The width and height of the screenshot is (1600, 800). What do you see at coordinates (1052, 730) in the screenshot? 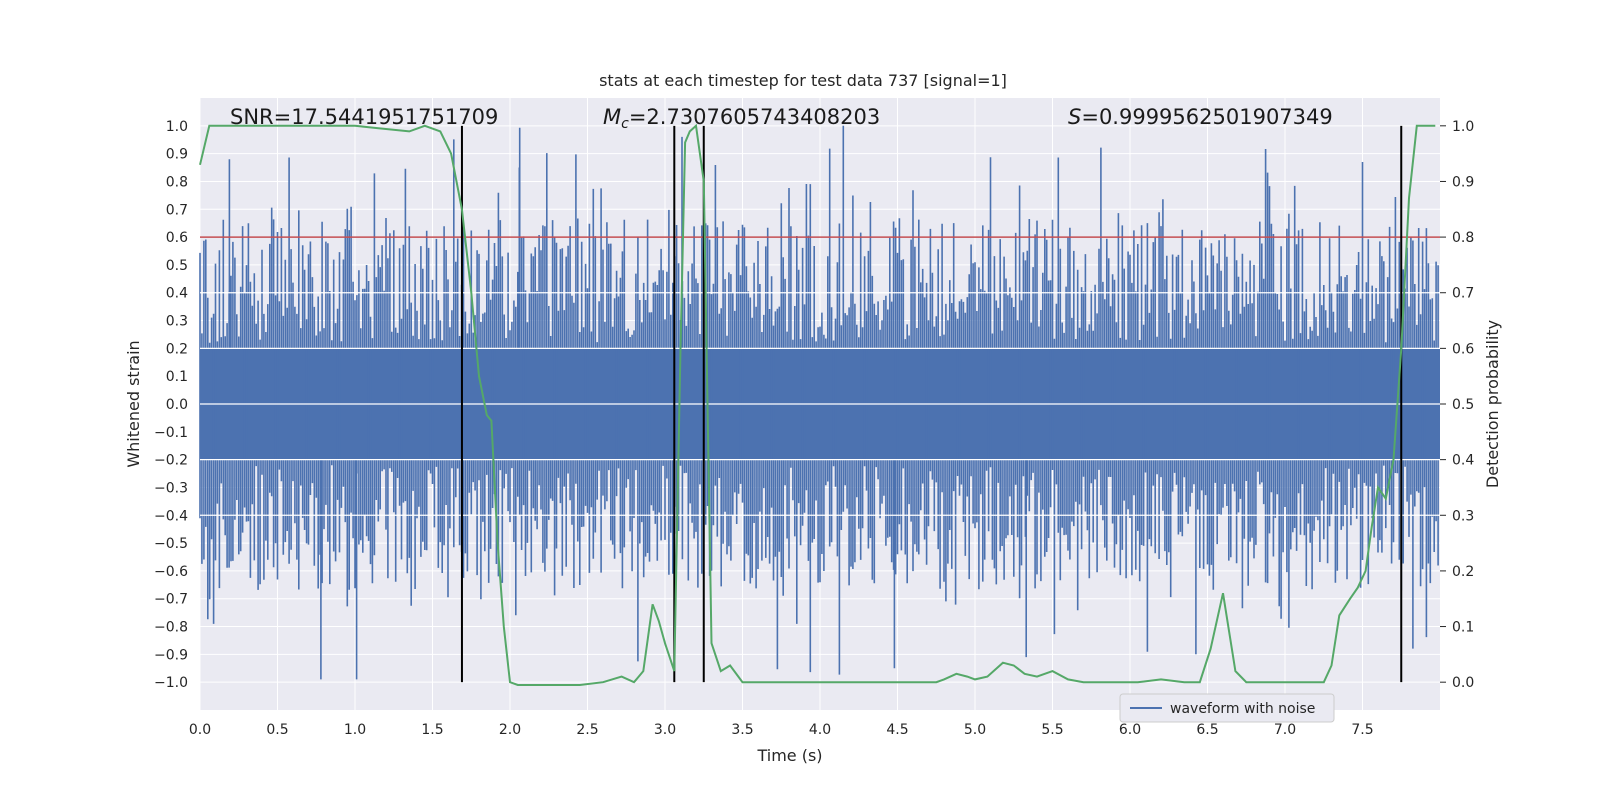
I see `x-tick-label: 5.5` at bounding box center [1052, 730].